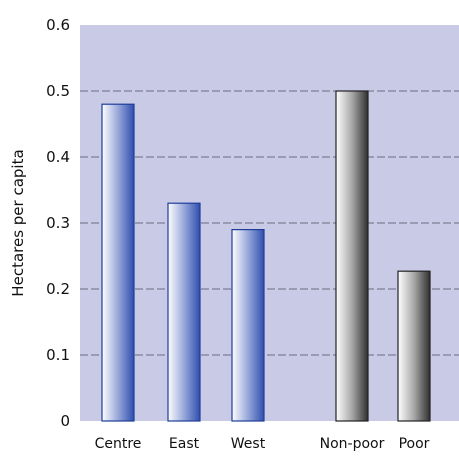 The width and height of the screenshot is (459, 458). Describe the element at coordinates (184, 312) in the screenshot. I see `bar-east` at that location.